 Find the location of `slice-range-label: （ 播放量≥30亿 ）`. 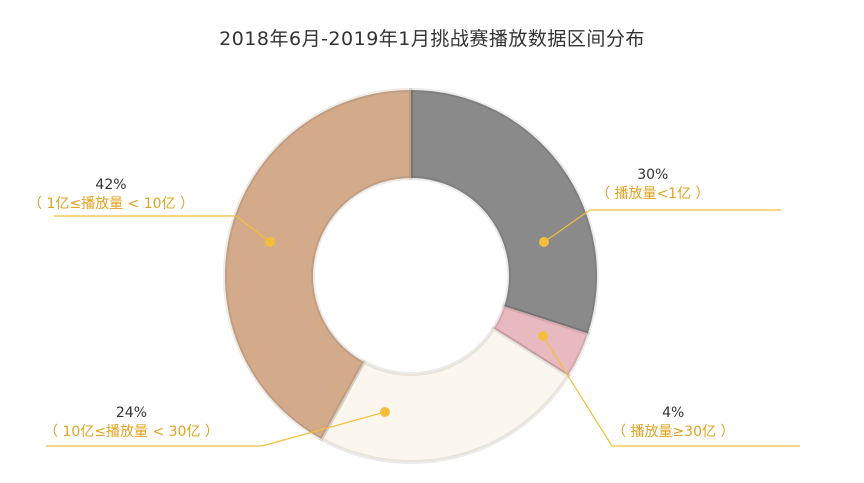

slice-range-label: （ 播放量≥30亿 ） is located at coordinates (673, 432).